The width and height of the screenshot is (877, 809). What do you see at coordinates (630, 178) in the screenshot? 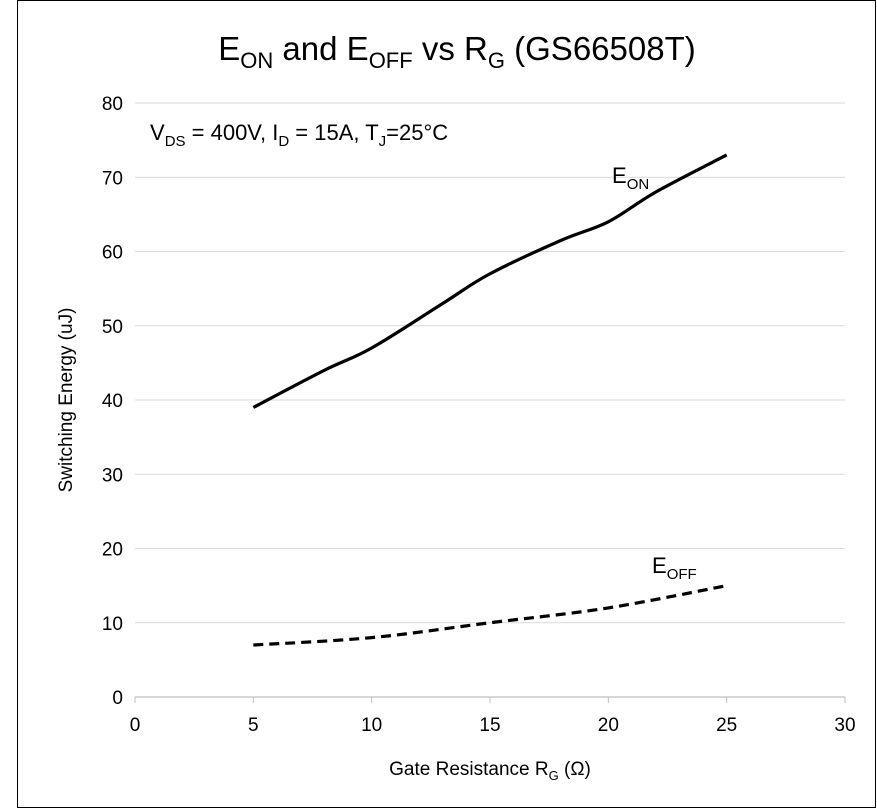
I see `series-label-eon: EON` at bounding box center [630, 178].